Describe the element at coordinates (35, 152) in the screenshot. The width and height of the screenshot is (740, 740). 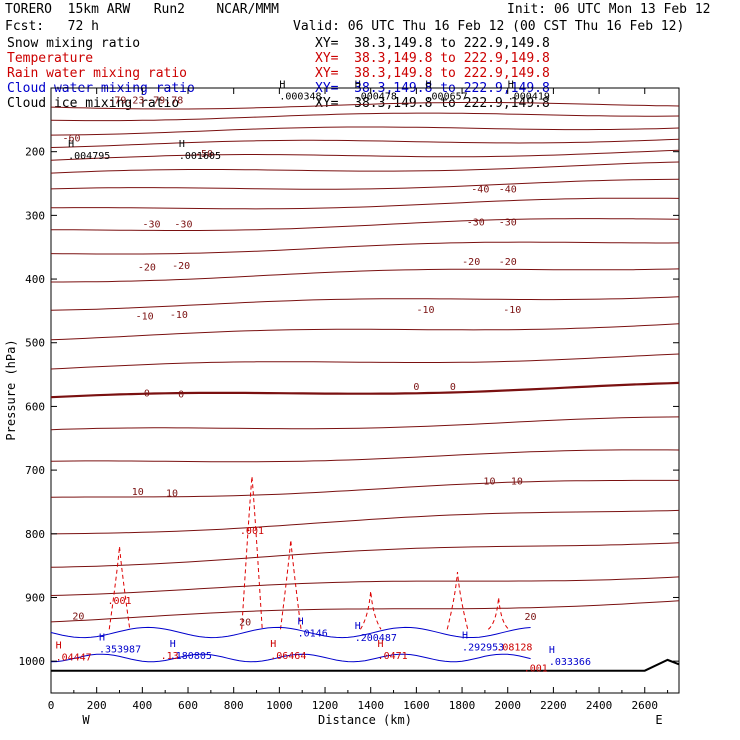
I see `y-tick-label: 200` at that location.